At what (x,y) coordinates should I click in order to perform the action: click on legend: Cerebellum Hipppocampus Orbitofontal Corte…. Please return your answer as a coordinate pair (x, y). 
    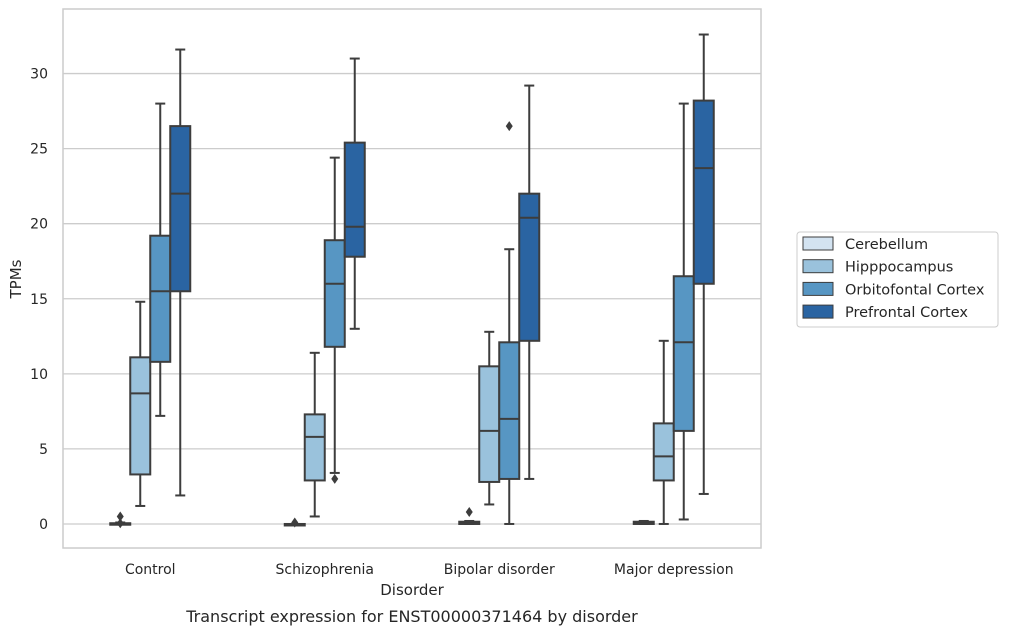
    Looking at the image, I should click on (897, 279).